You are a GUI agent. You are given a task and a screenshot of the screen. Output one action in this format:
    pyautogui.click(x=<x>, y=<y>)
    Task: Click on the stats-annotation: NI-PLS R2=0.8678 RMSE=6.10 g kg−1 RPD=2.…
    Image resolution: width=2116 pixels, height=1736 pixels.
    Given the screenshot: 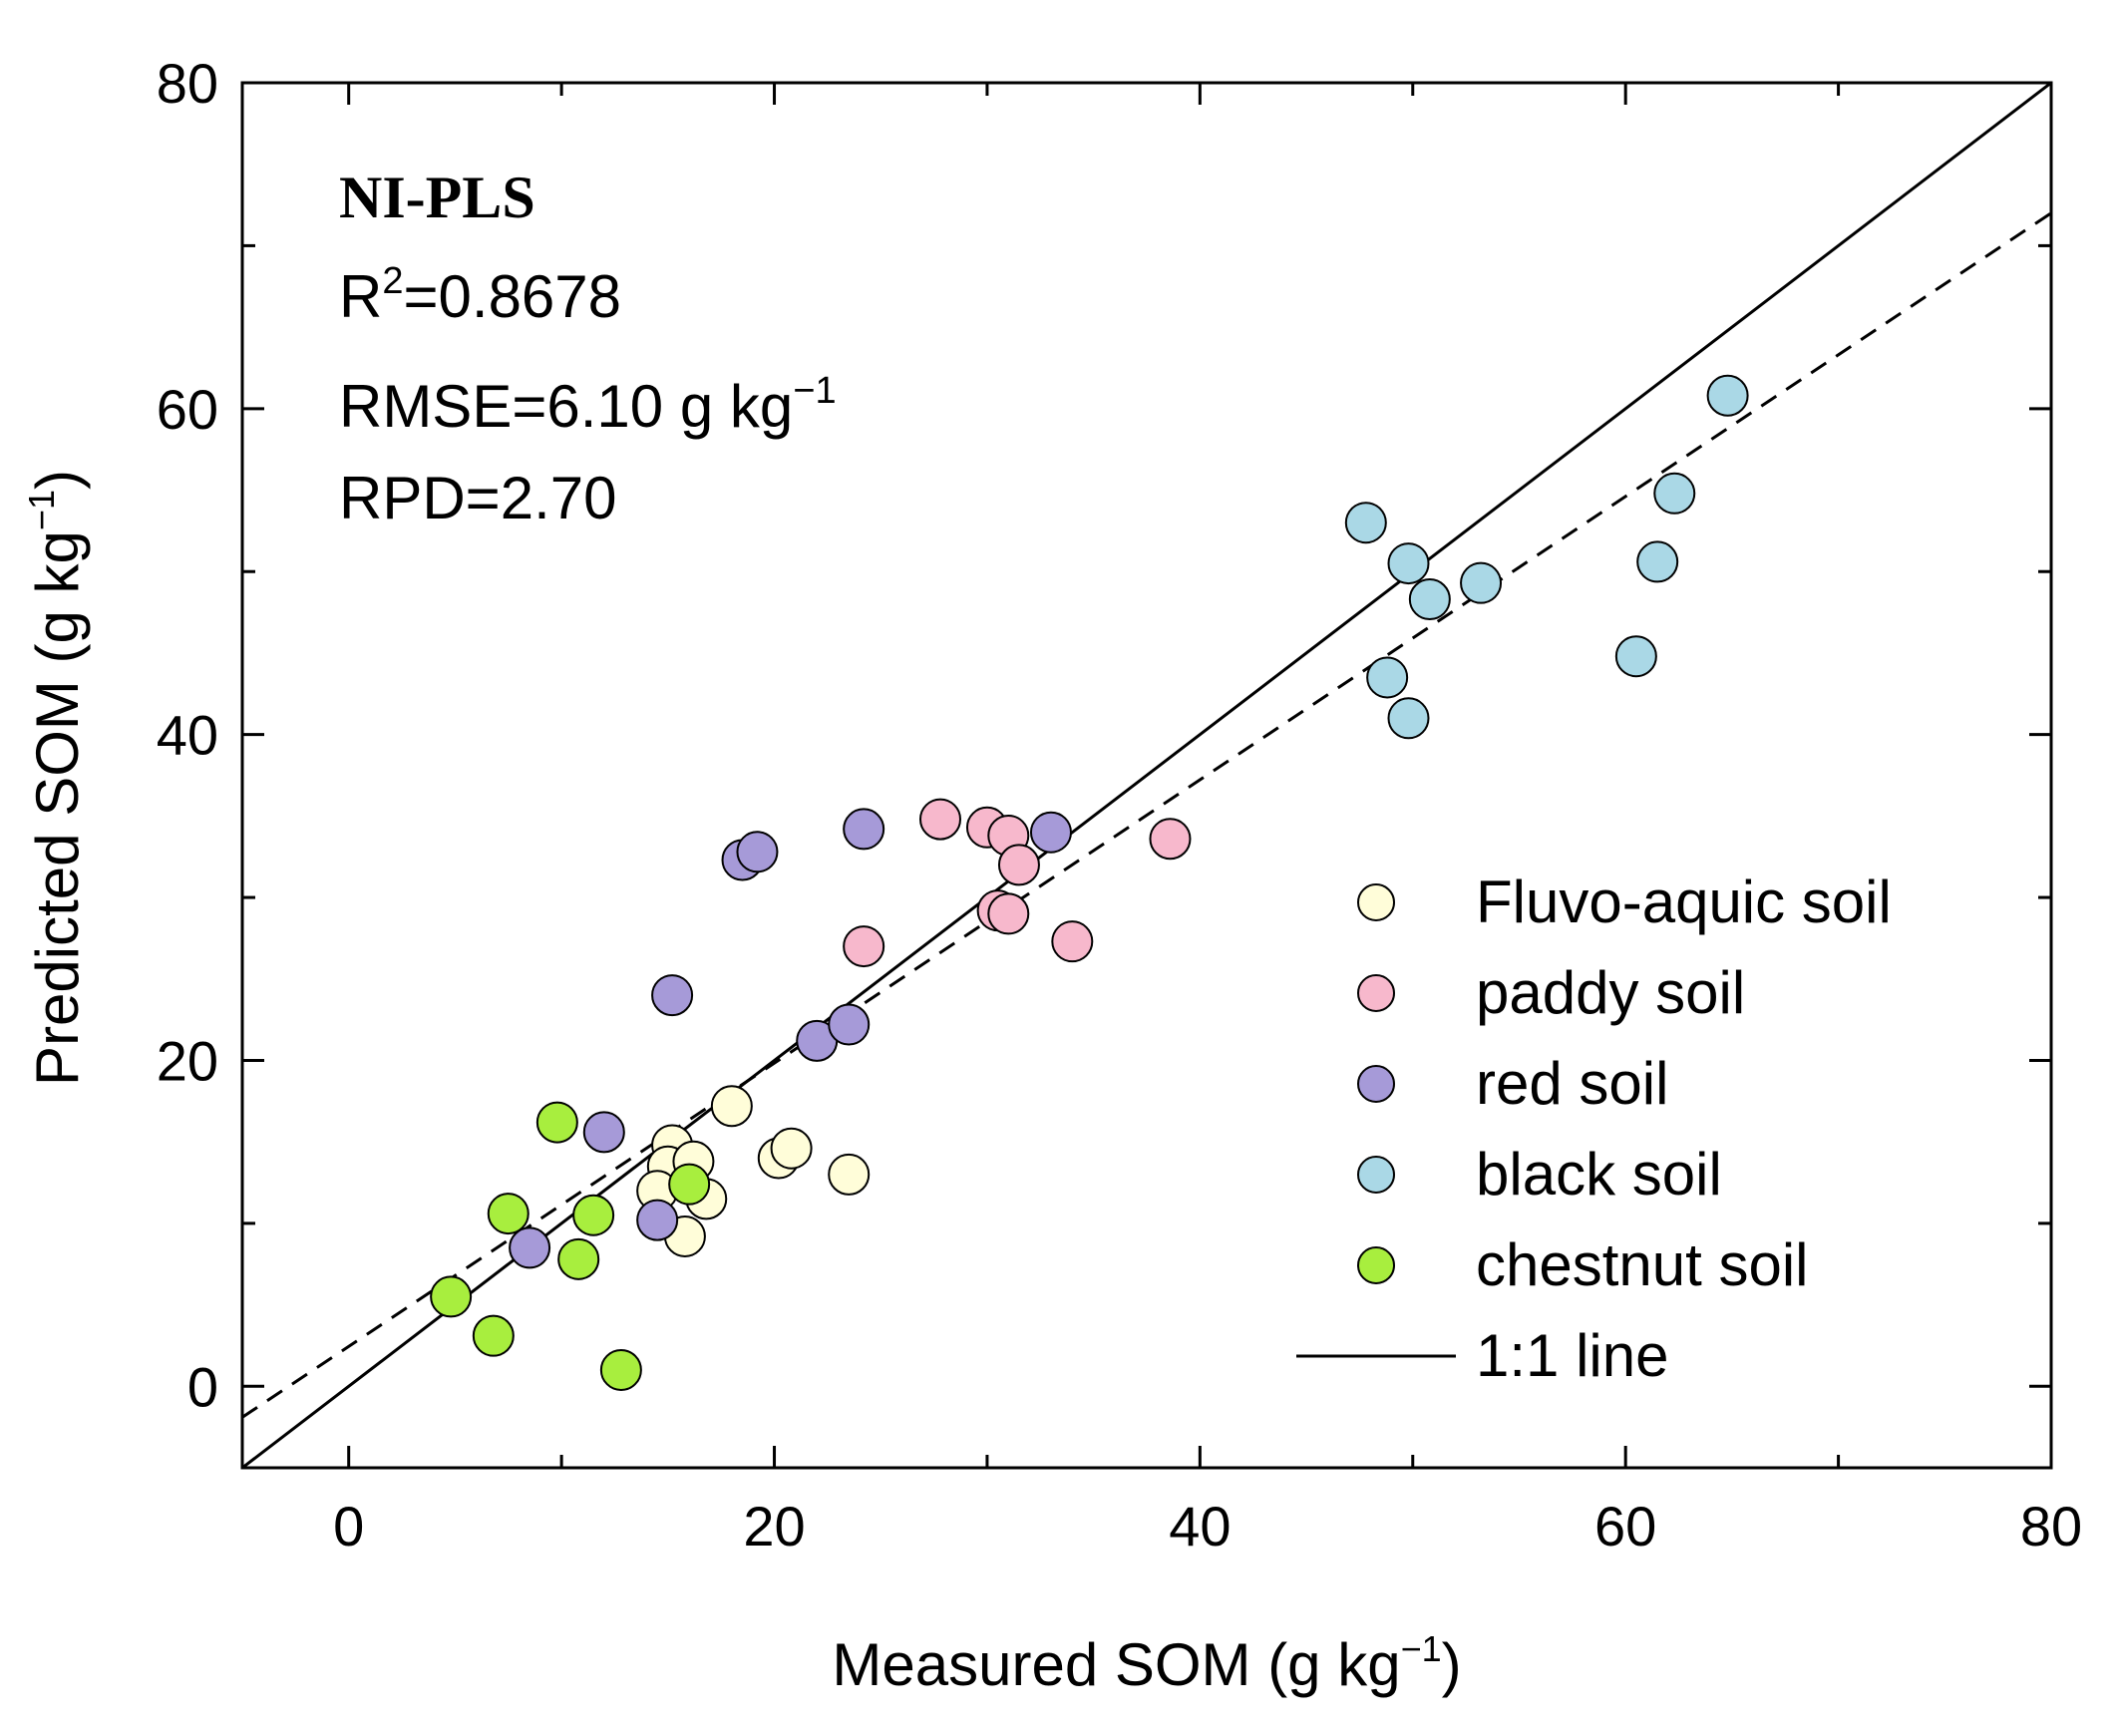 What is the action you would take?
    pyautogui.click(x=588, y=348)
    